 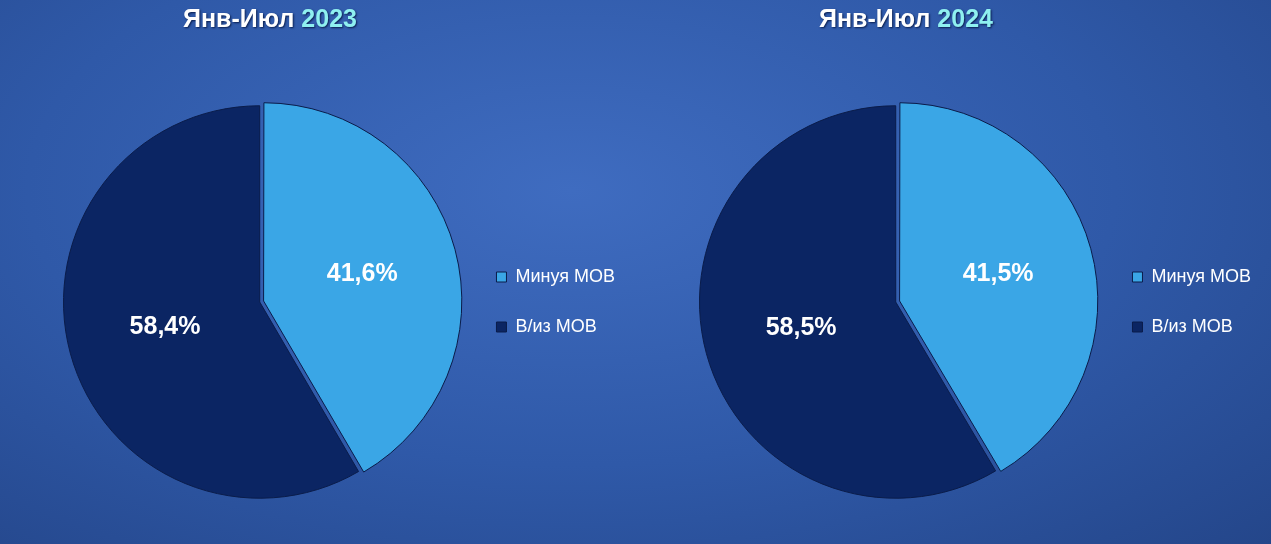 What do you see at coordinates (270, 18) in the screenshot?
I see `chart-title: Янв-Июл 2023` at bounding box center [270, 18].